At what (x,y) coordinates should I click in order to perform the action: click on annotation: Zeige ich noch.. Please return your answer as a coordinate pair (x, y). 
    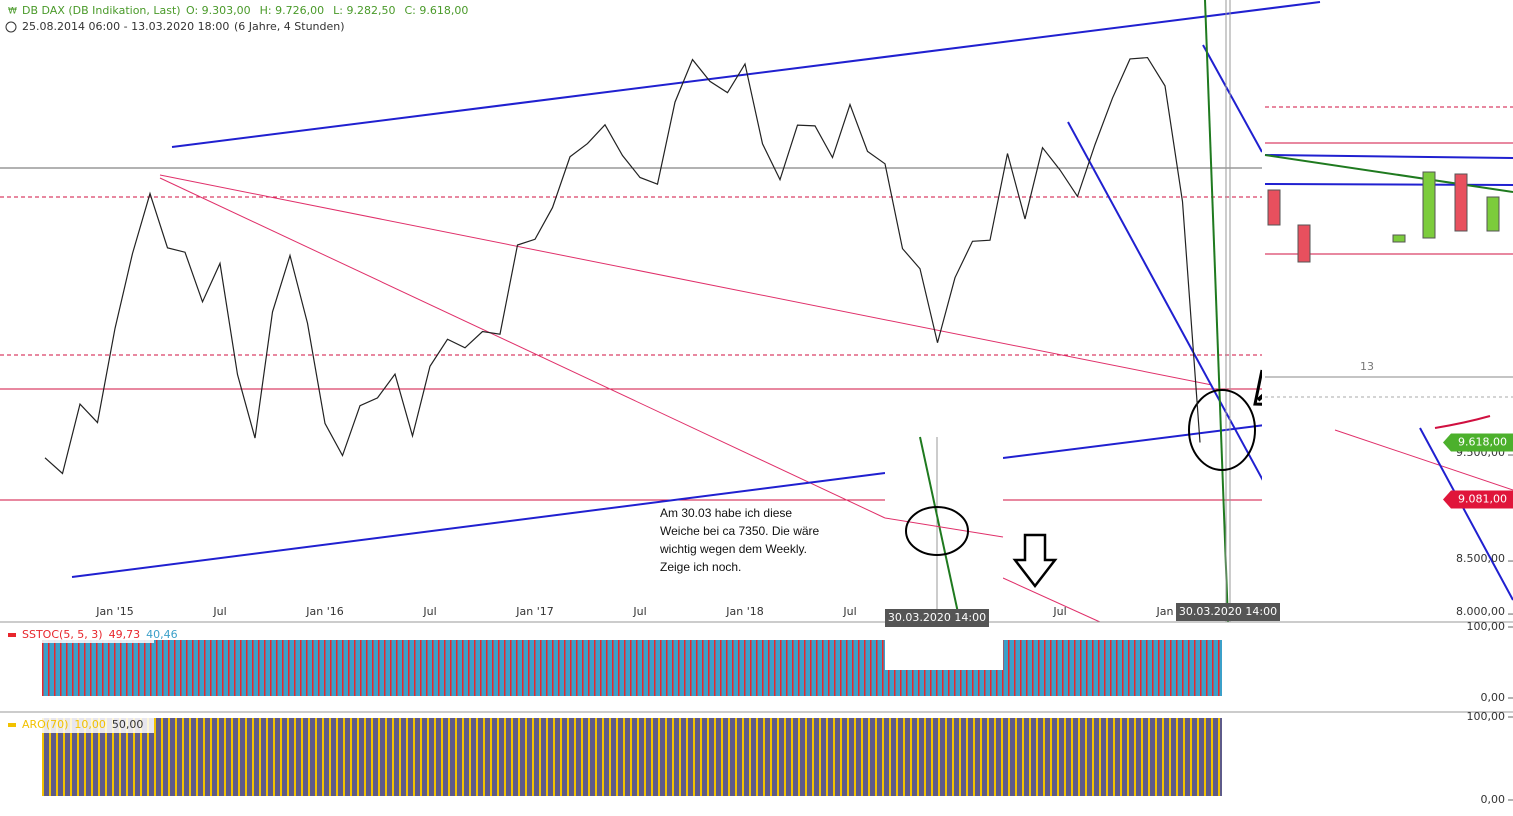
    Looking at the image, I should click on (700, 567).